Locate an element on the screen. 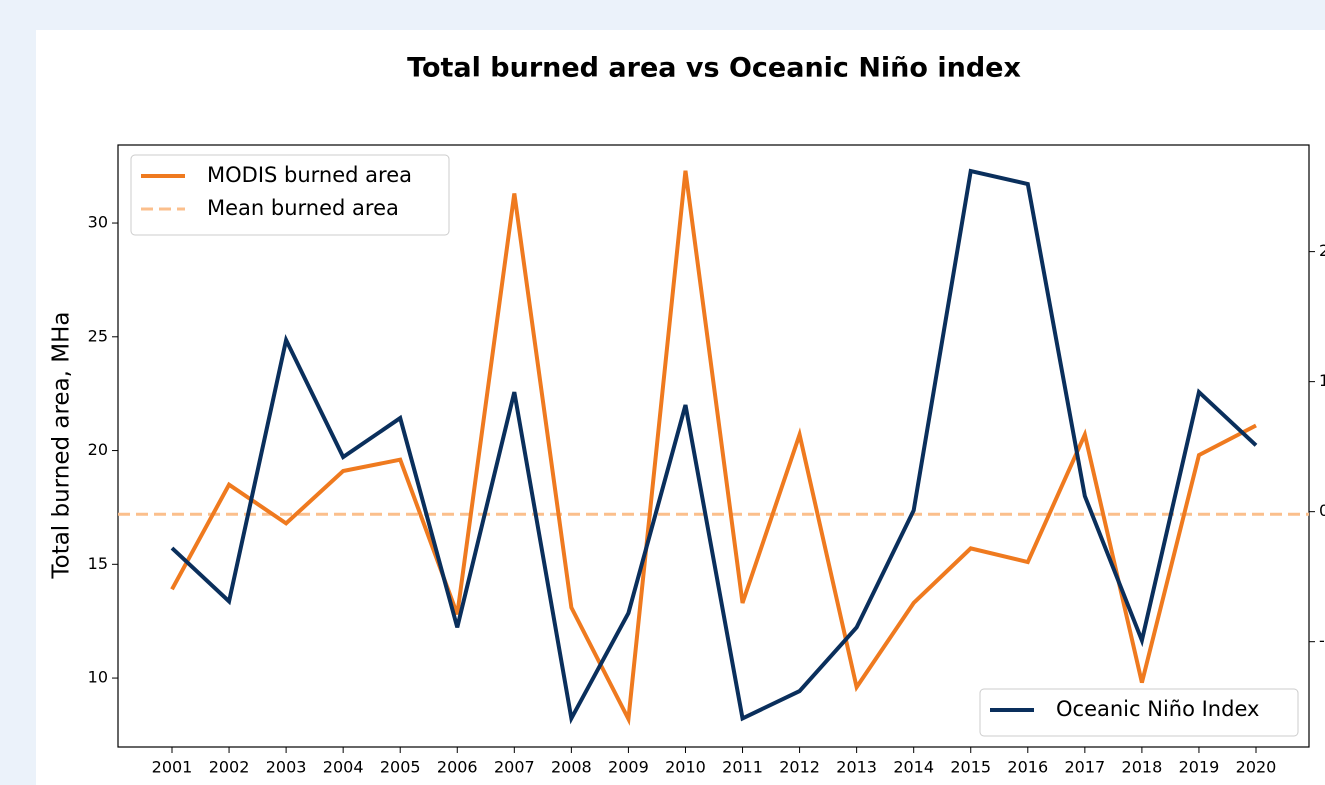  y-tick-label: 15 is located at coordinates (98, 563).